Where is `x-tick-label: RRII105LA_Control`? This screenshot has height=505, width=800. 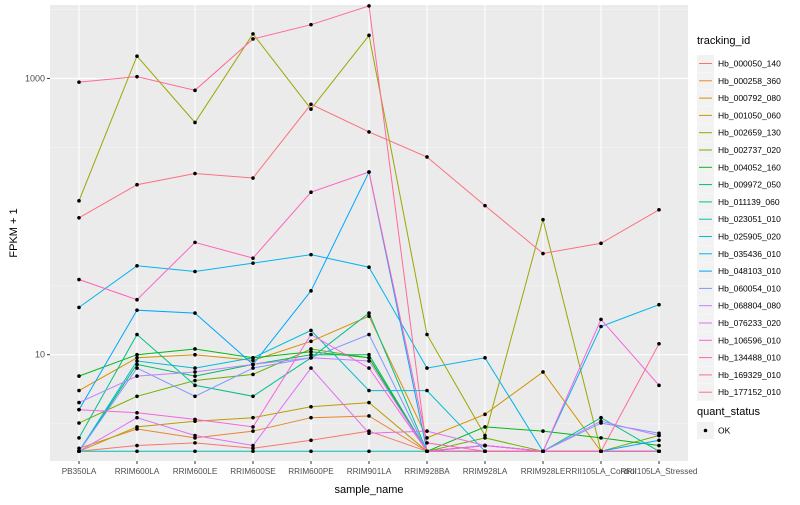 x-tick-label: RRII105LA_Control is located at coordinates (601, 471).